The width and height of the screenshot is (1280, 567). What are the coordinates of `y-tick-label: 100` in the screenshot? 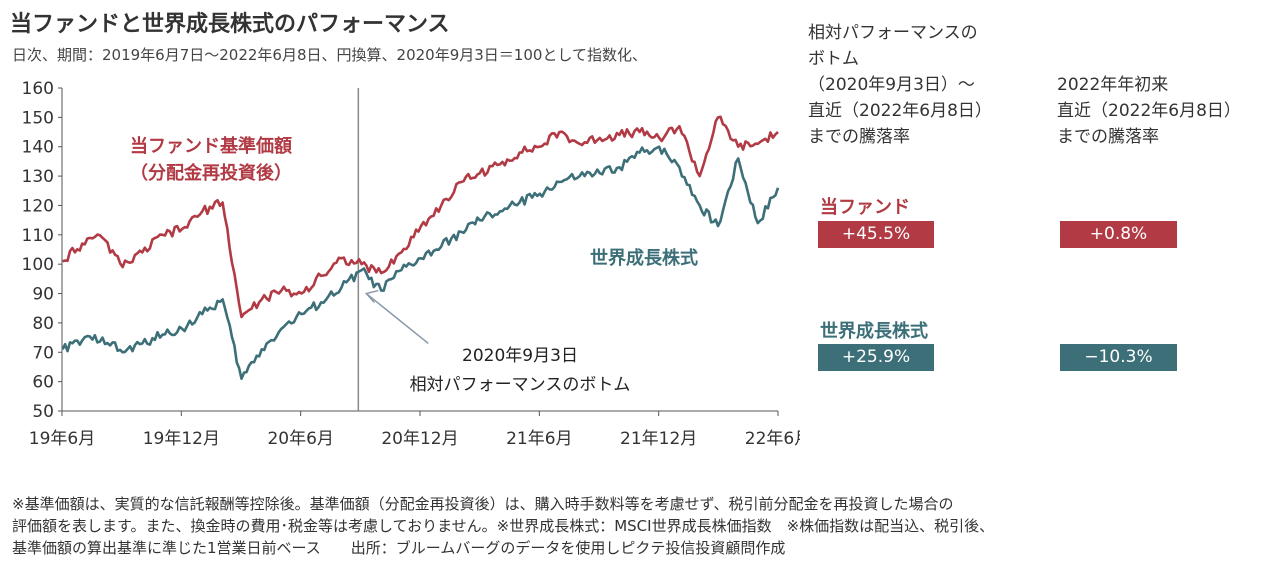 It's located at (38, 265).